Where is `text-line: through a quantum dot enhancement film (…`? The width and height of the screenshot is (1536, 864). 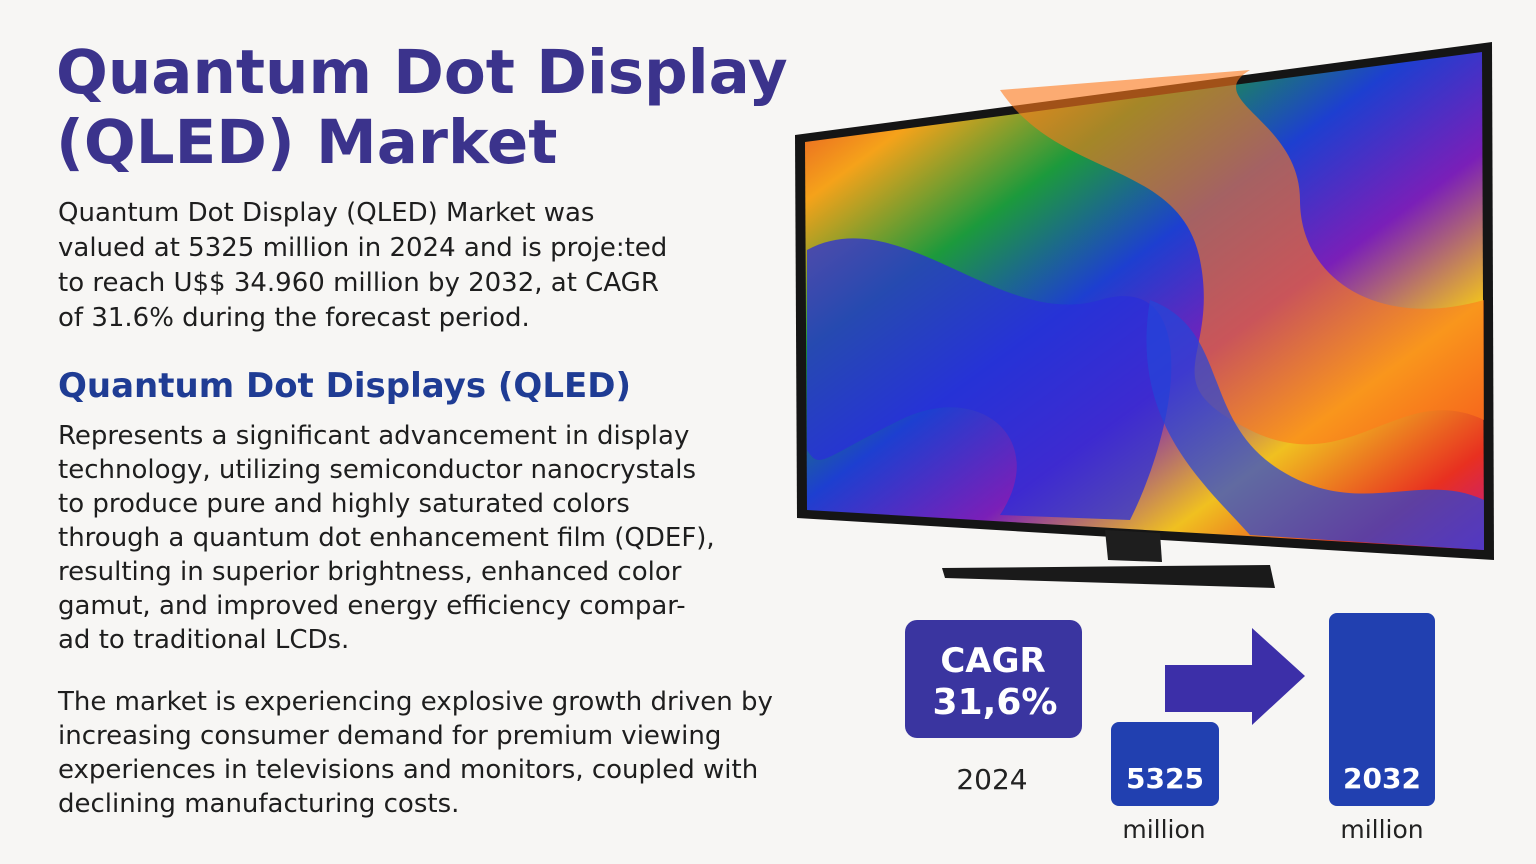
text-line: through a quantum dot enhancement film (… is located at coordinates (386, 538).